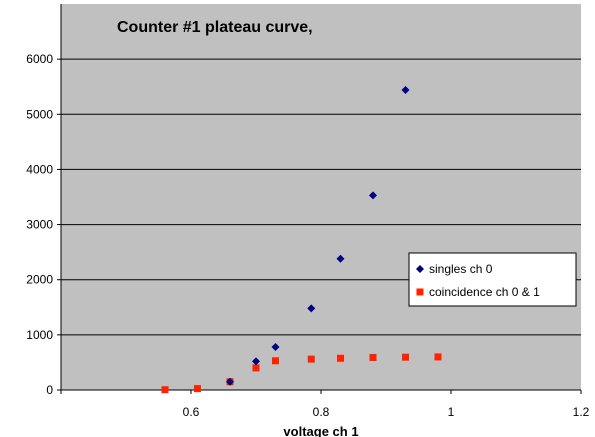 The height and width of the screenshot is (437, 595). Describe the element at coordinates (49, 390) in the screenshot. I see `y-tick-label: 0` at that location.